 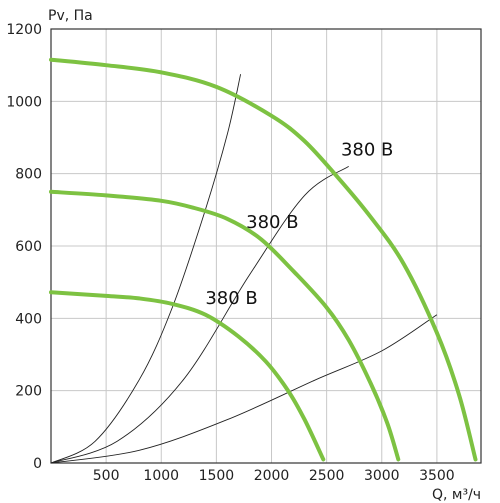 I want to click on x-tick-labels: 500 1000 1500 2000 2500 3000 3500, so click(x=274, y=476).